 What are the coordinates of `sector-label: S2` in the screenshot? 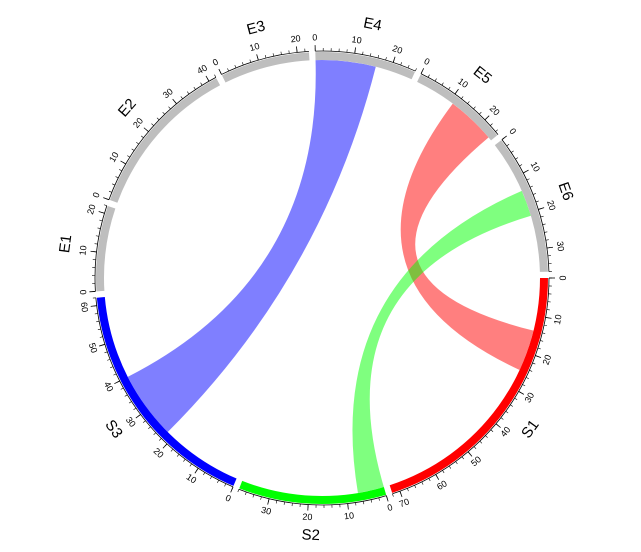 It's located at (310, 535).